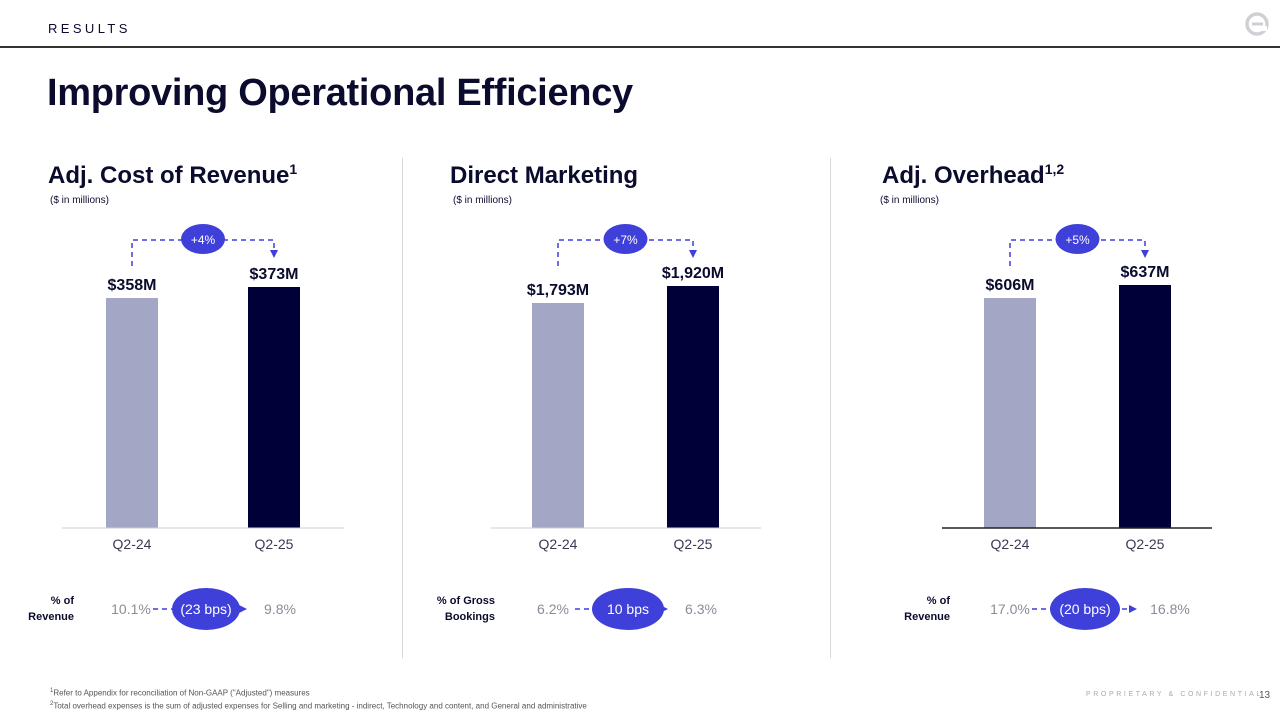 This screenshot has width=1280, height=720. Describe the element at coordinates (89, 28) in the screenshot. I see `section-label: RESULTS` at that location.